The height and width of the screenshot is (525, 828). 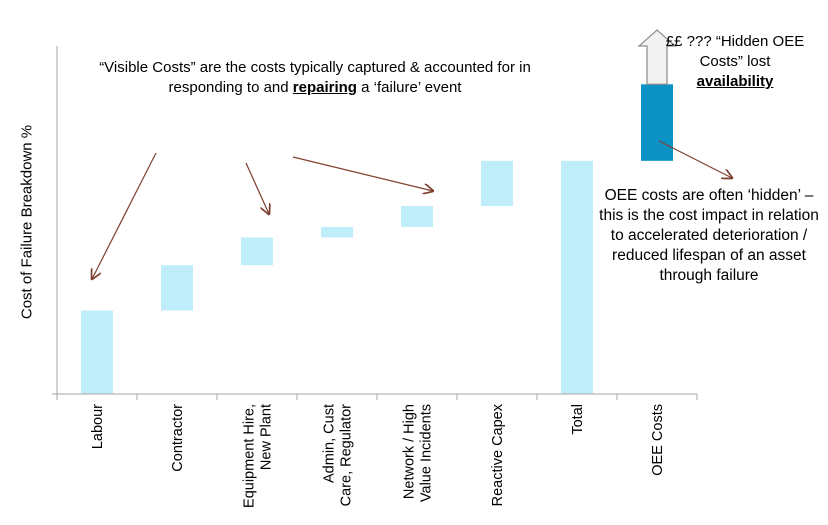 What do you see at coordinates (338, 455) in the screenshot?
I see `x-tick-label: Admin, CustCare, Regulator` at bounding box center [338, 455].